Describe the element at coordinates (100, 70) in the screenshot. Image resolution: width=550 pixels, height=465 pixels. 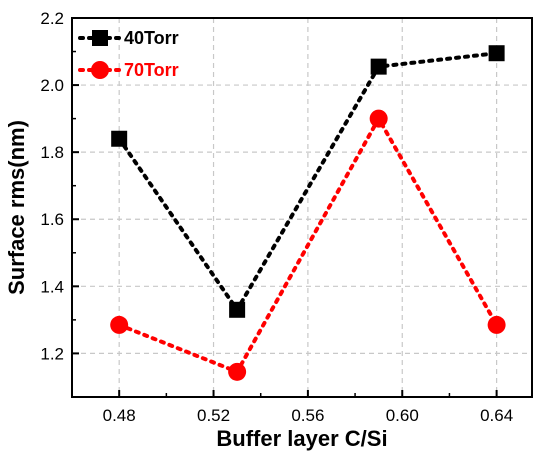
I see `legend-marker-70Torr` at that location.